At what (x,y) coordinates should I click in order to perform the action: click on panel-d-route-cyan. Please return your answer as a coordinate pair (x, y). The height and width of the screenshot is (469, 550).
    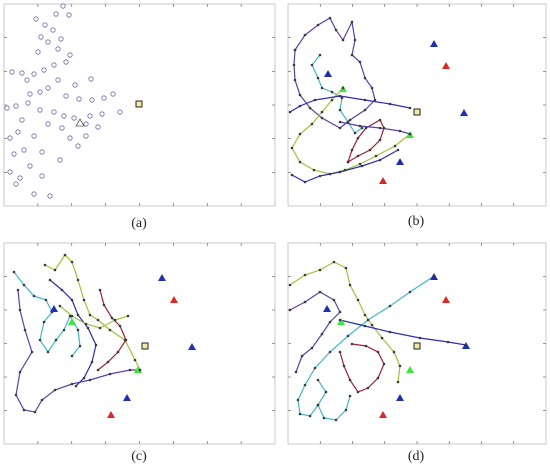
    Looking at the image, I should click on (366, 346).